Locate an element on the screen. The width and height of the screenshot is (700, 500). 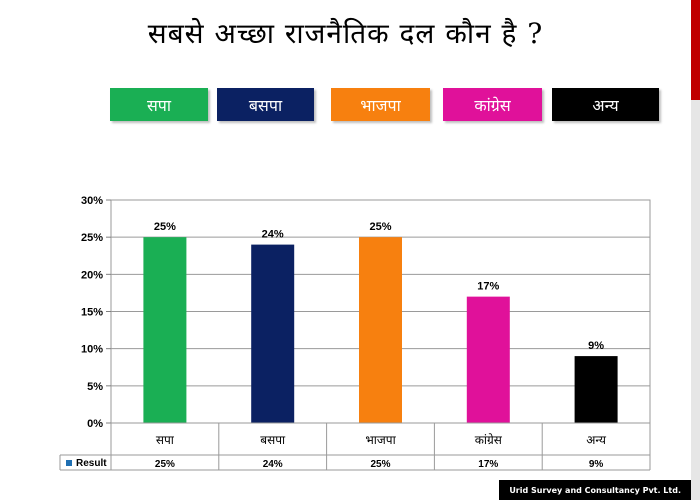
y-tick-label: 5% is located at coordinates (95, 387).